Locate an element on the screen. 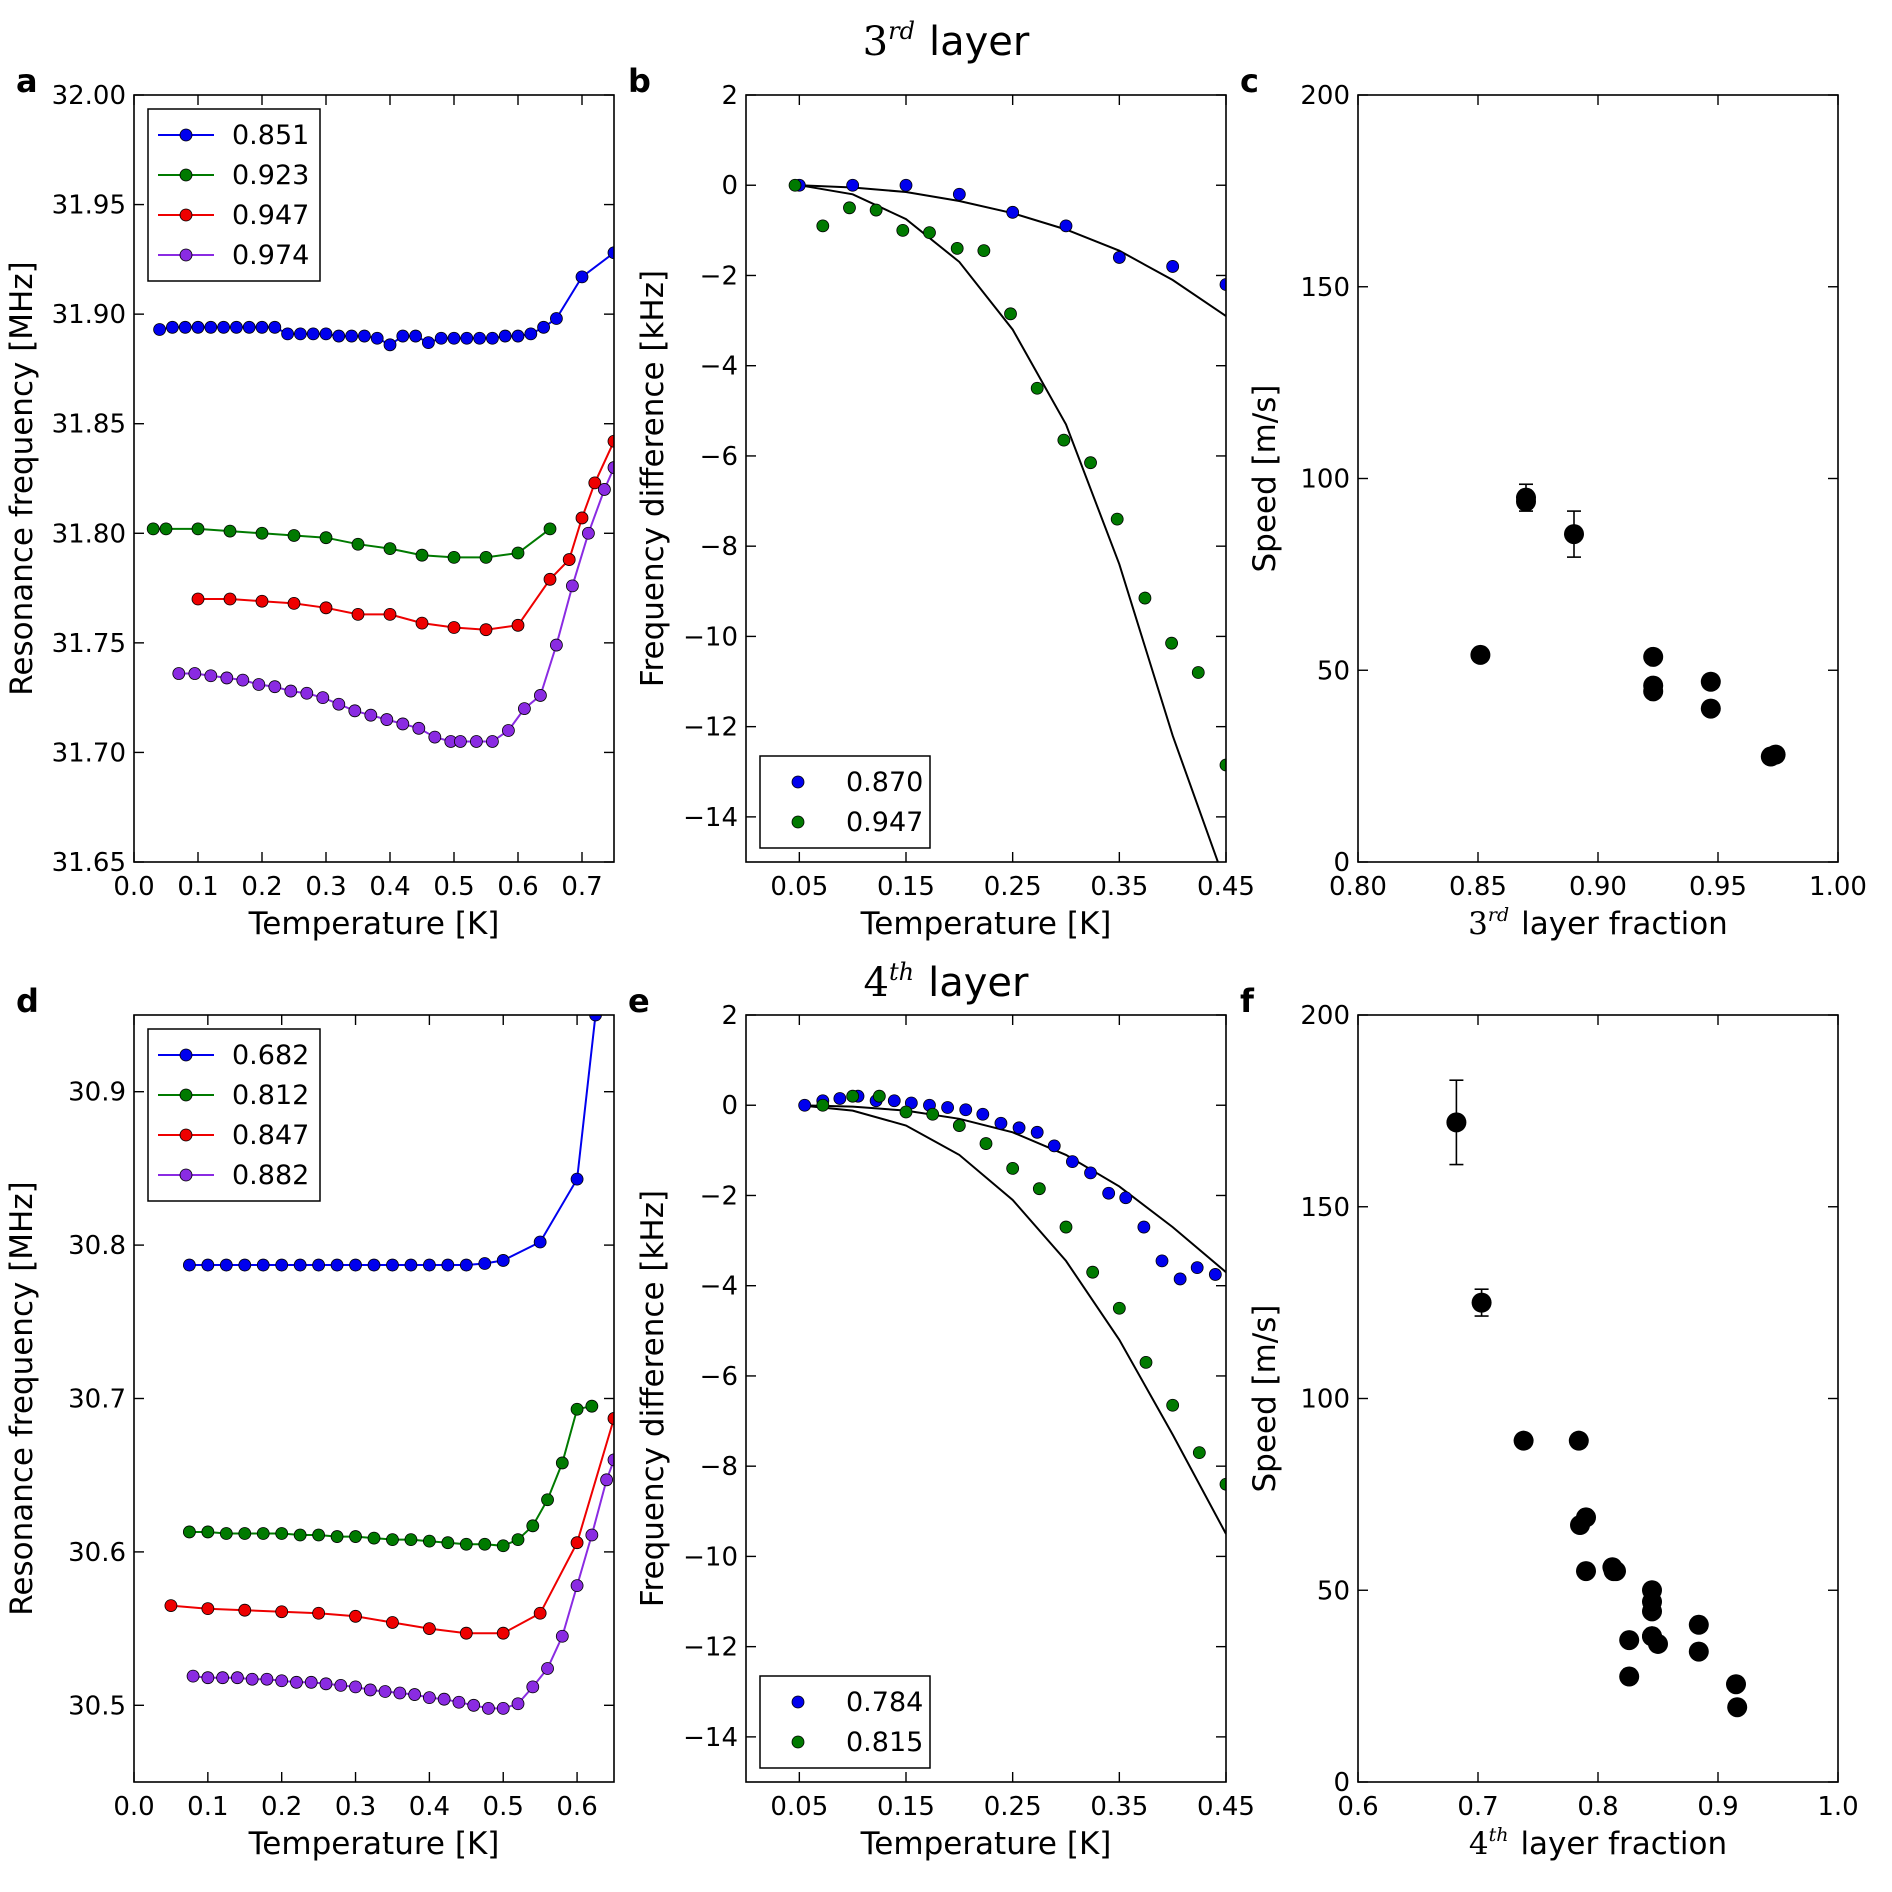  series-0.851 is located at coordinates (383, 299).